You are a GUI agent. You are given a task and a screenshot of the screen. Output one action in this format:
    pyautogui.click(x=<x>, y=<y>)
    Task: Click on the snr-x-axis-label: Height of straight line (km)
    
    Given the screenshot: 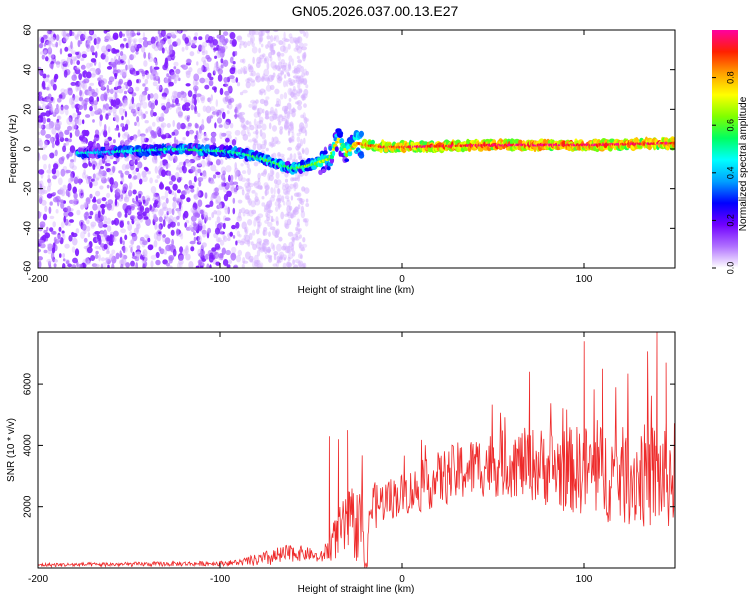 What is the action you would take?
    pyautogui.click(x=356, y=589)
    